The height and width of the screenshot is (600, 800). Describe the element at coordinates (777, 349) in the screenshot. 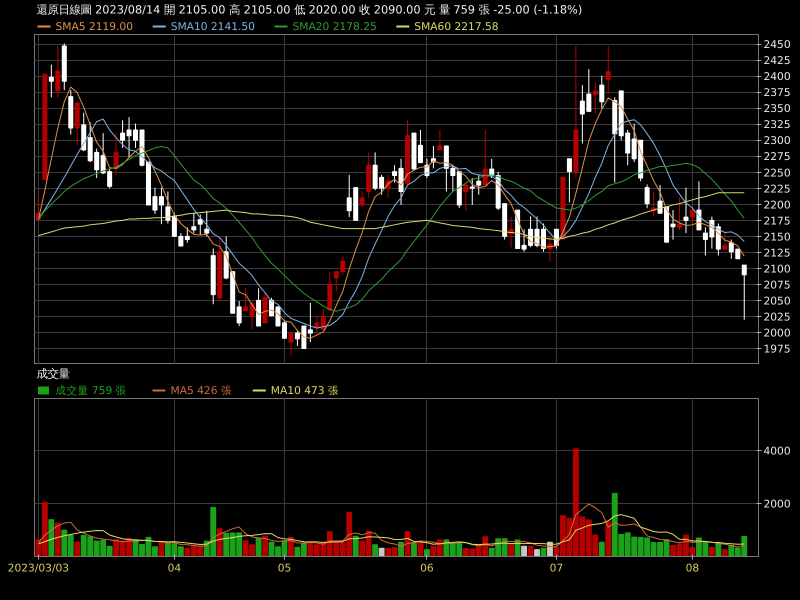

I see `y-tick-label: 1975` at that location.